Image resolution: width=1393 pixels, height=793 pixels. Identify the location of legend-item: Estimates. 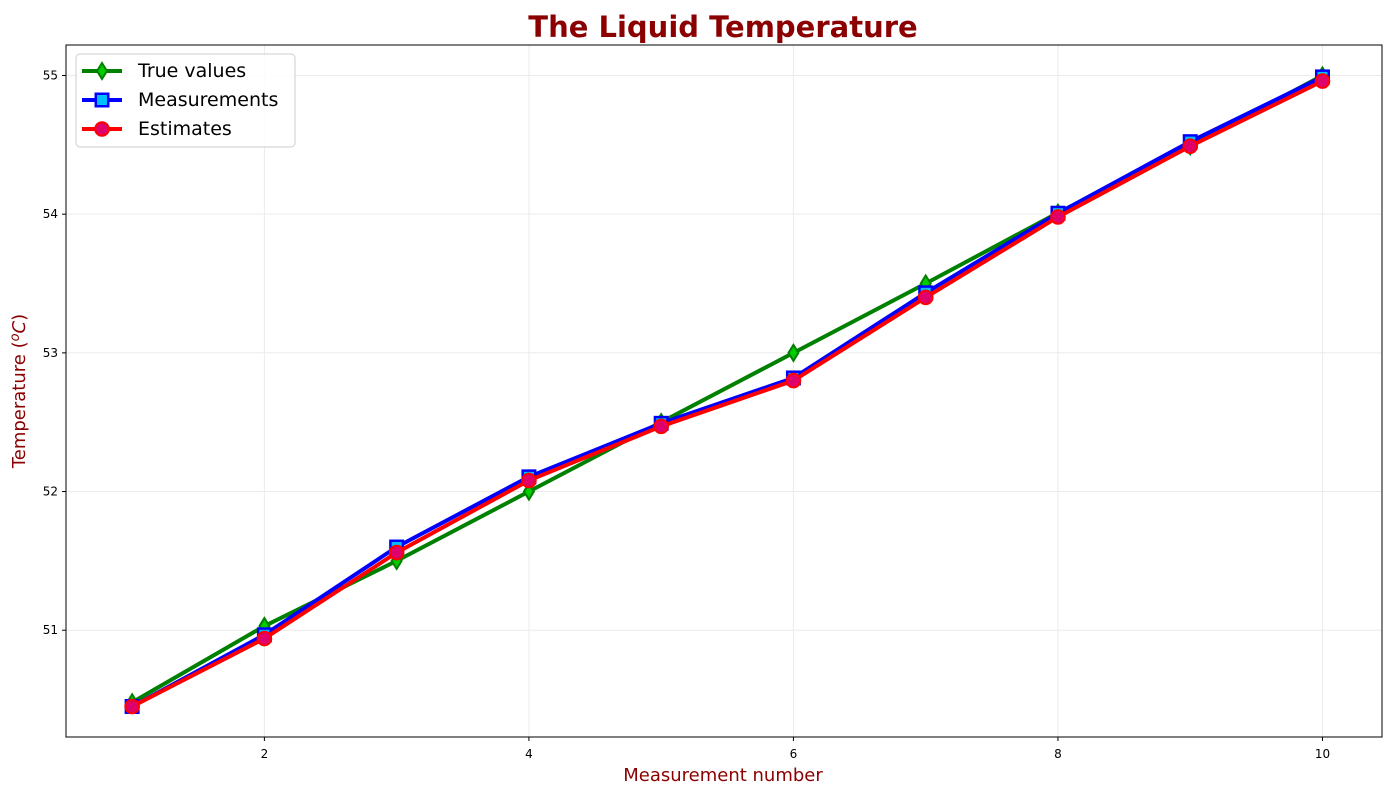
(157, 129).